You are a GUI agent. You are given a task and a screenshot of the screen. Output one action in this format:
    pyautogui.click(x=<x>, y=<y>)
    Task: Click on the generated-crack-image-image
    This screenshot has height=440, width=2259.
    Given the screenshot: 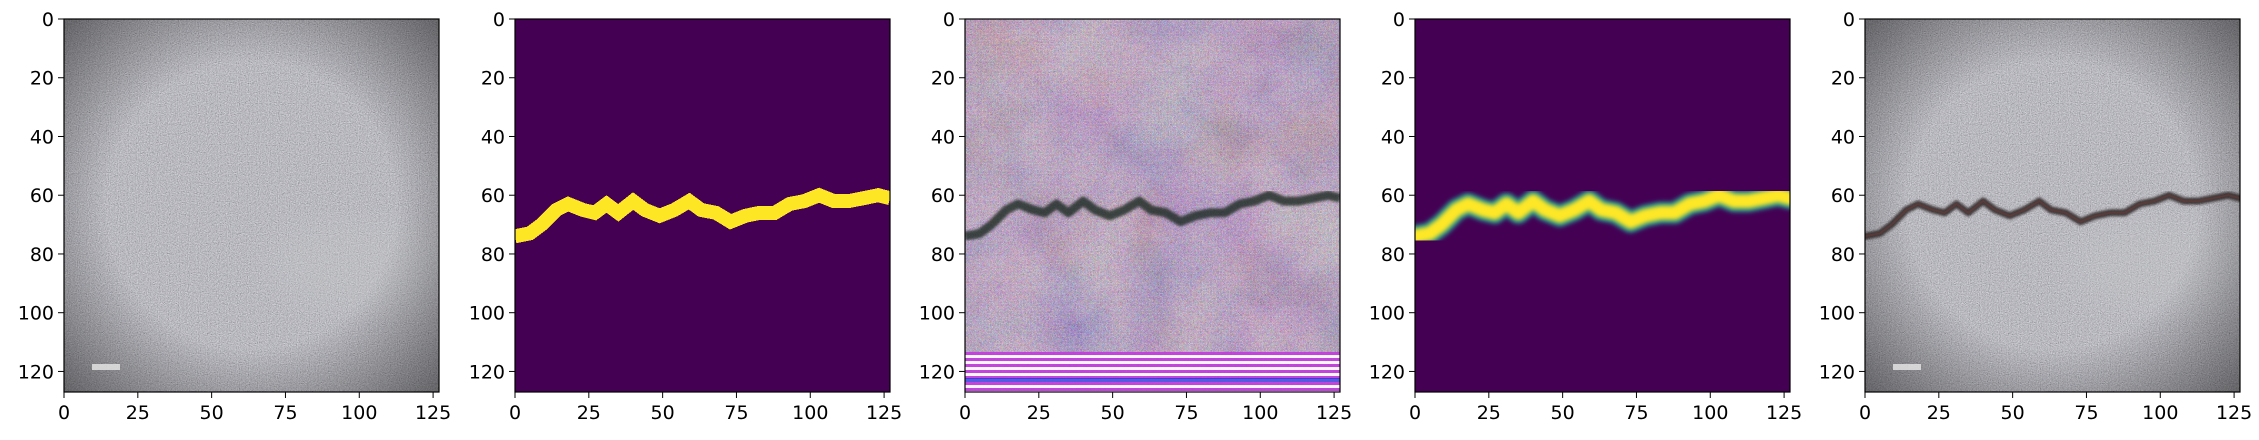 What is the action you would take?
    pyautogui.click(x=1152, y=205)
    